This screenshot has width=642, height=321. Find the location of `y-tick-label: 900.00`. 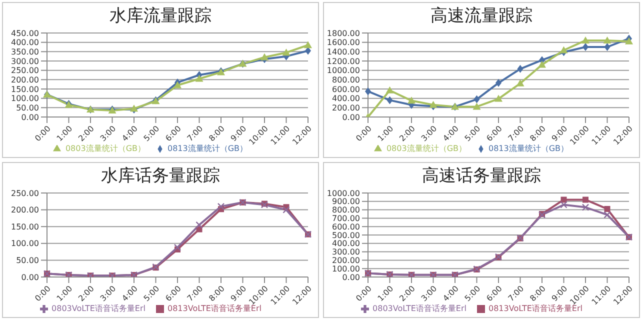

y-tick-label: 900.00 is located at coordinates (346, 201).